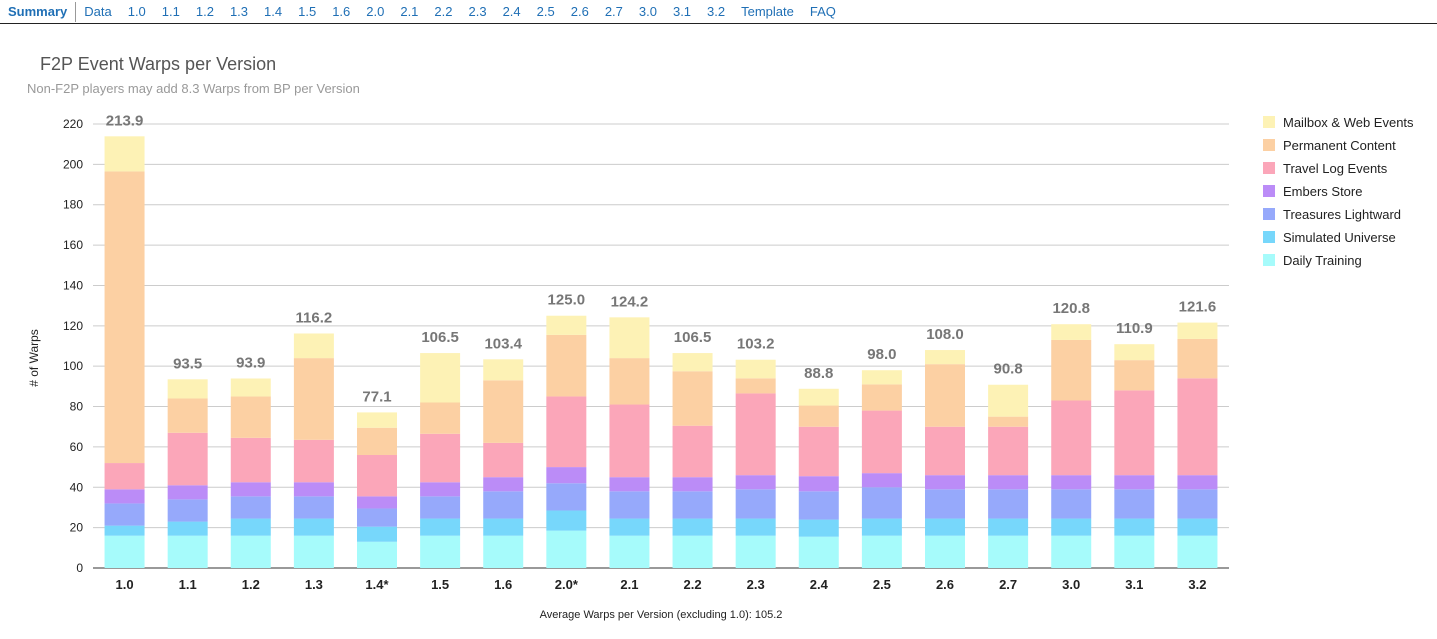  Describe the element at coordinates (307, 11) in the screenshot. I see `tab-1-5: 1.5` at that location.